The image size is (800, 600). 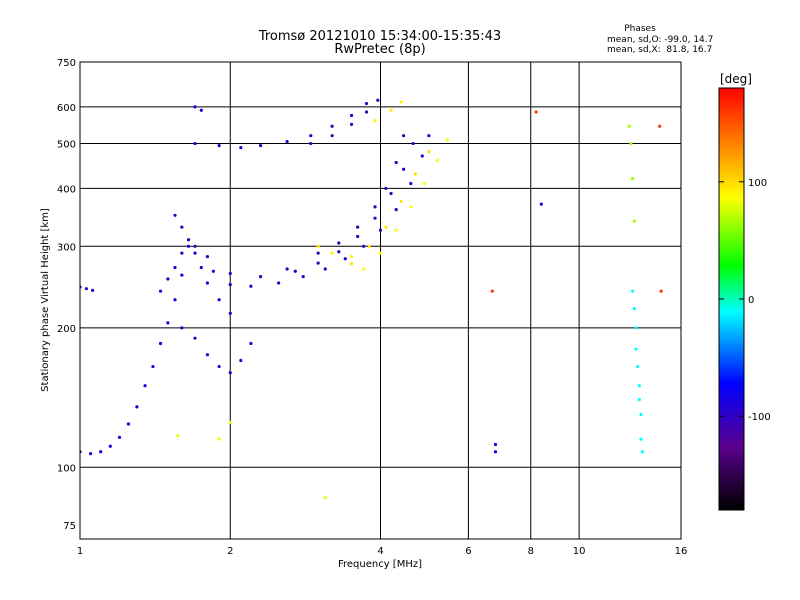 What do you see at coordinates (757, 183) in the screenshot?
I see `colorbar-tick-label: 100` at bounding box center [757, 183].